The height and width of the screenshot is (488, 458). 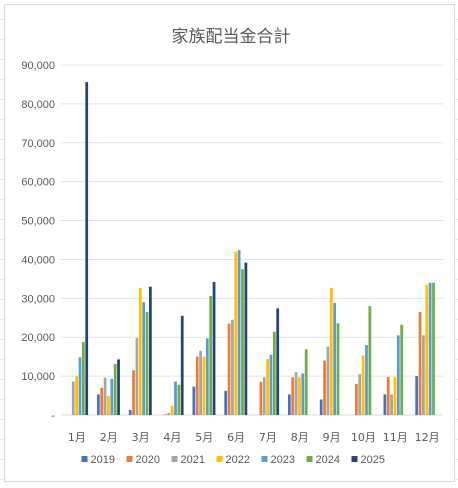 What do you see at coordinates (38, 105) in the screenshot?
I see `y-tick-label: 80,000` at bounding box center [38, 105].